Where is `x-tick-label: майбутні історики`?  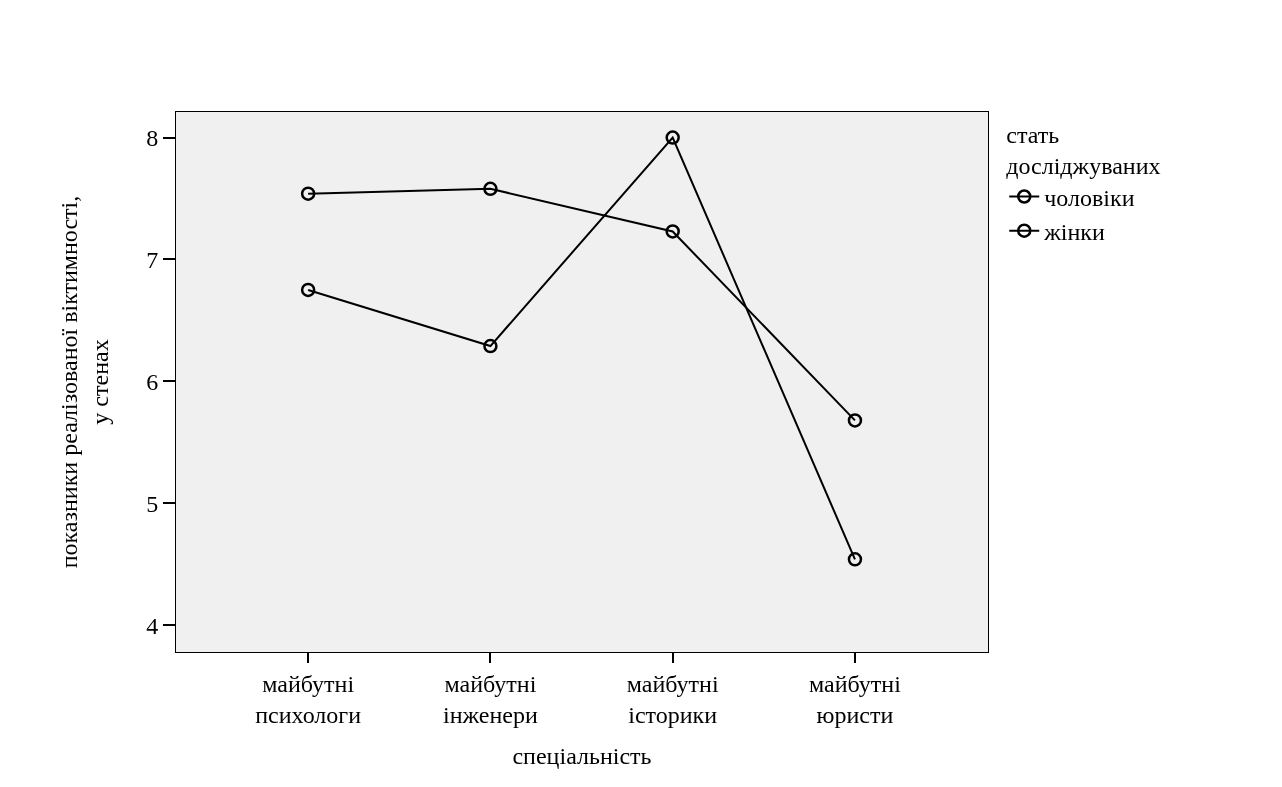
x-tick-label: майбутні історики is located at coordinates (672, 699).